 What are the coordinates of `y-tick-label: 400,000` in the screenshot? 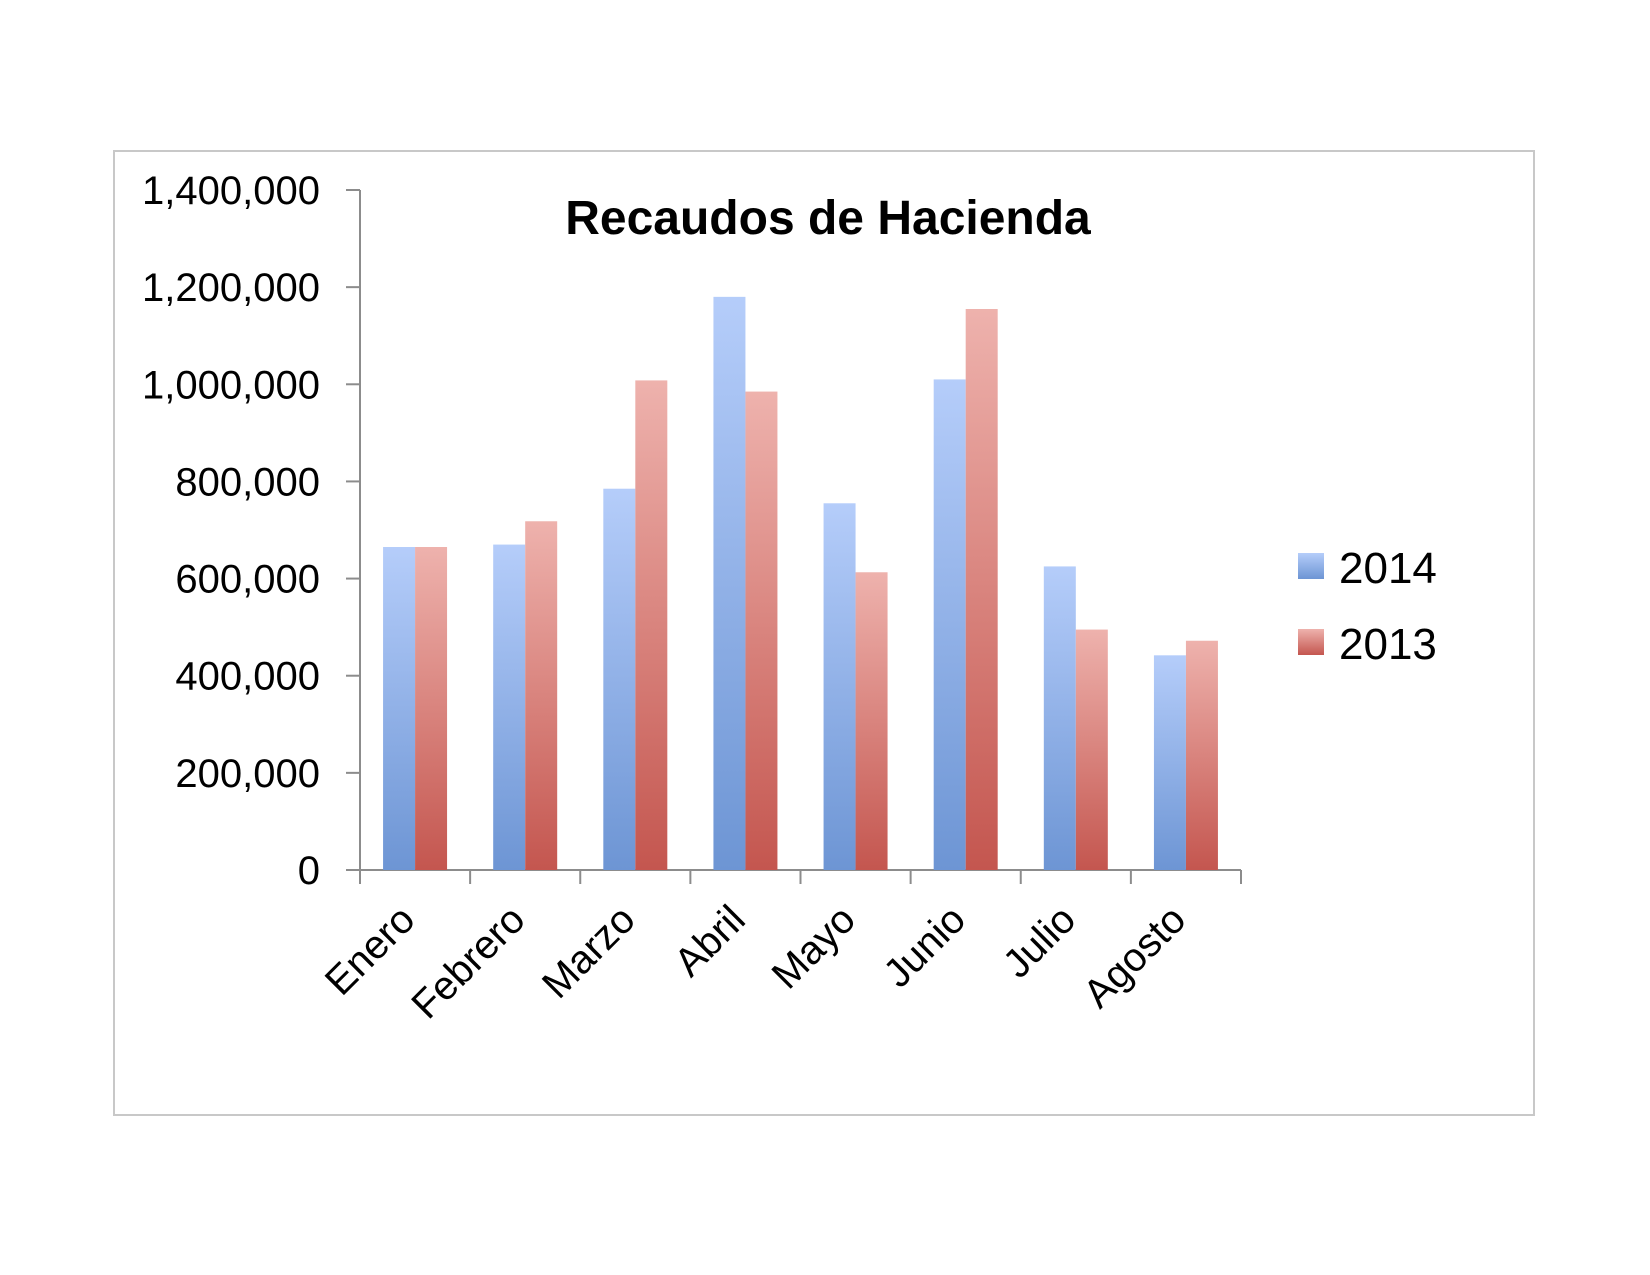 It's located at (247, 677).